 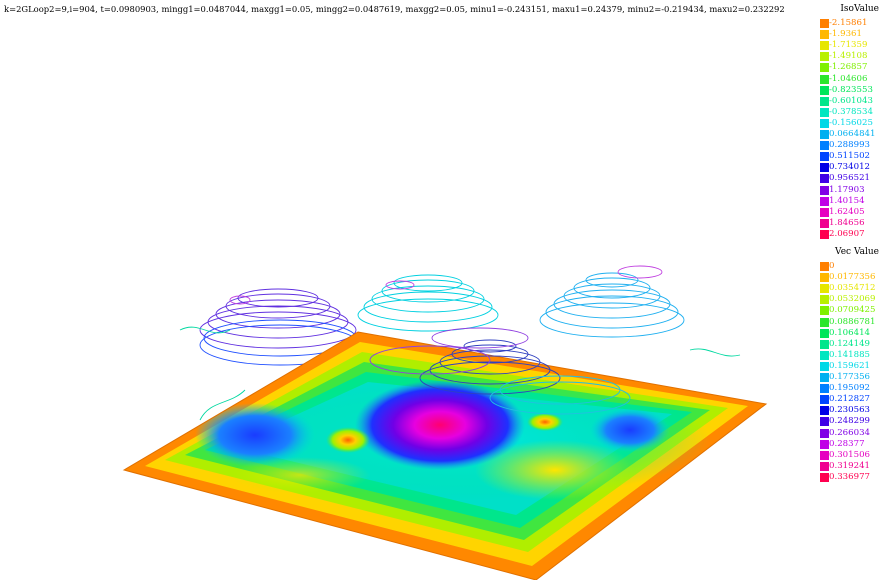 What do you see at coordinates (859, 9) in the screenshot?
I see `iso-legend-title: IsoValue` at bounding box center [859, 9].